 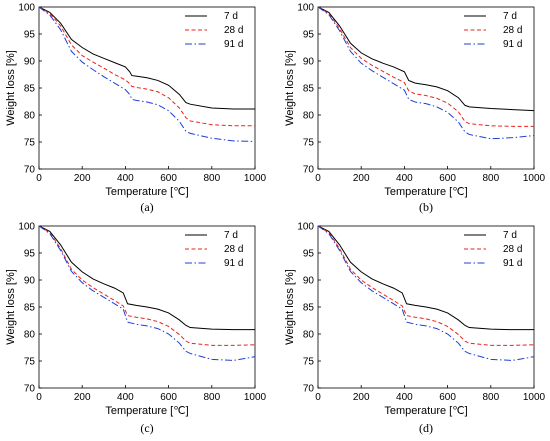 What do you see at coordinates (426, 207) in the screenshot?
I see `panel-label: (b)` at bounding box center [426, 207].